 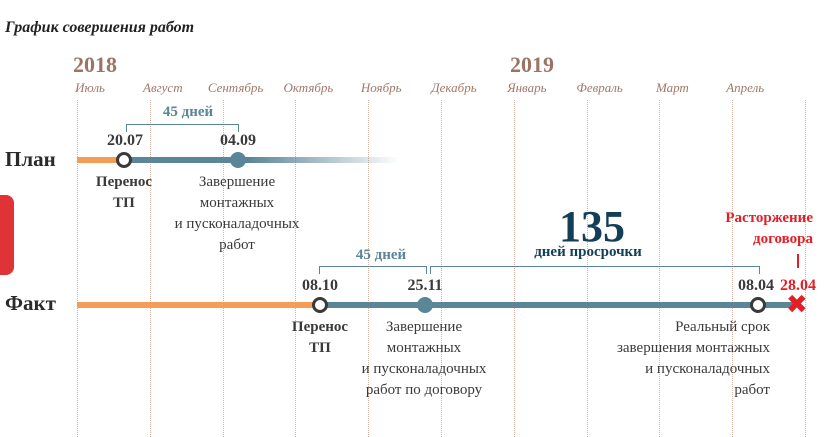 What do you see at coordinates (797, 305) in the screenshot?
I see `termination-x-icon: ✖` at bounding box center [797, 305].